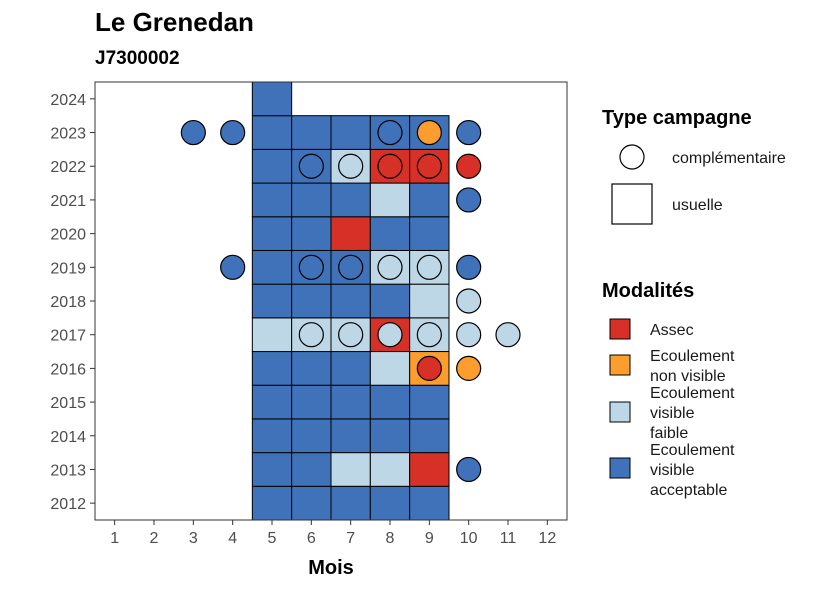 The width and height of the screenshot is (826, 590). I want to click on chart-subtitle: J7300002, so click(137, 58).